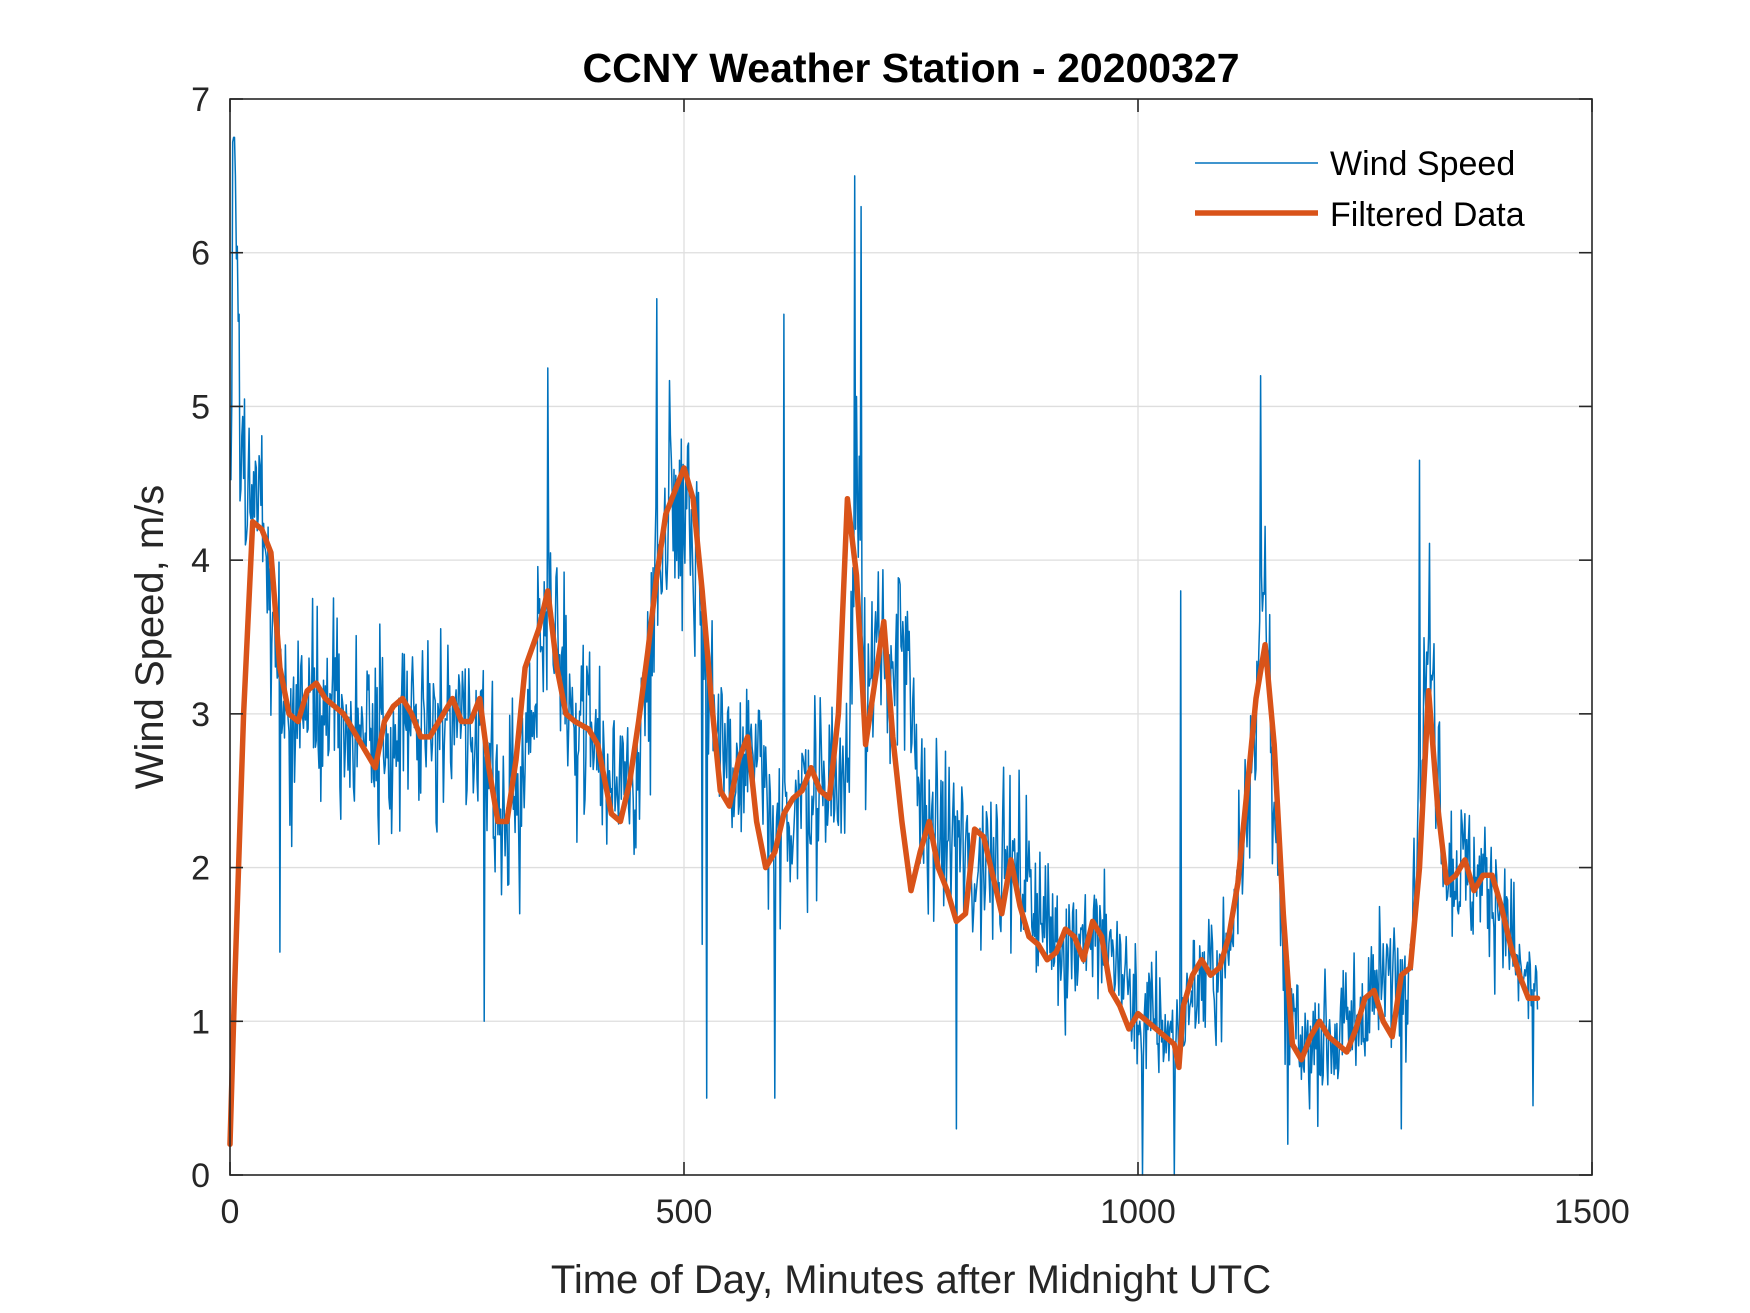 The width and height of the screenshot is (1750, 1313). What do you see at coordinates (1427, 215) in the screenshot?
I see `legend-label-filtered-data: Filtered Data` at bounding box center [1427, 215].